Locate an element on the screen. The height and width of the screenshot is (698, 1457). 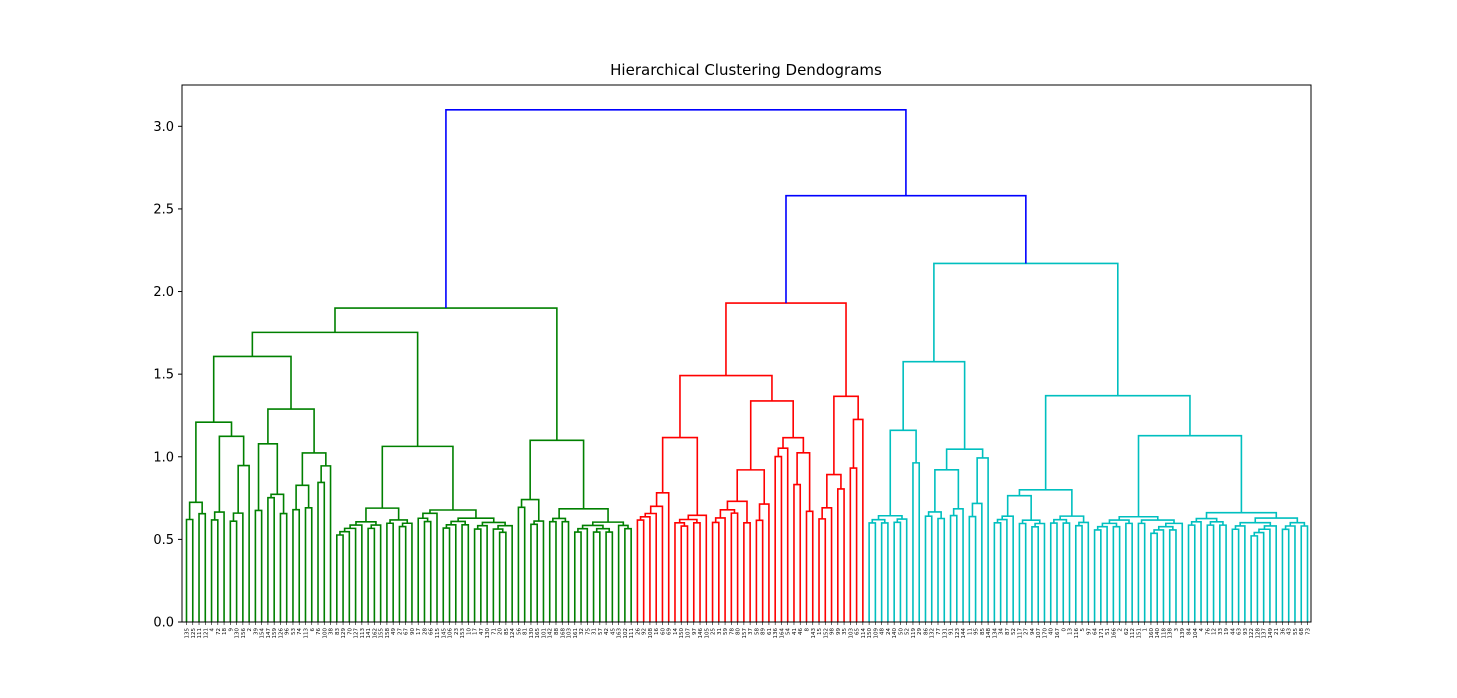
leaf-label: 100 is located at coordinates (325, 633).